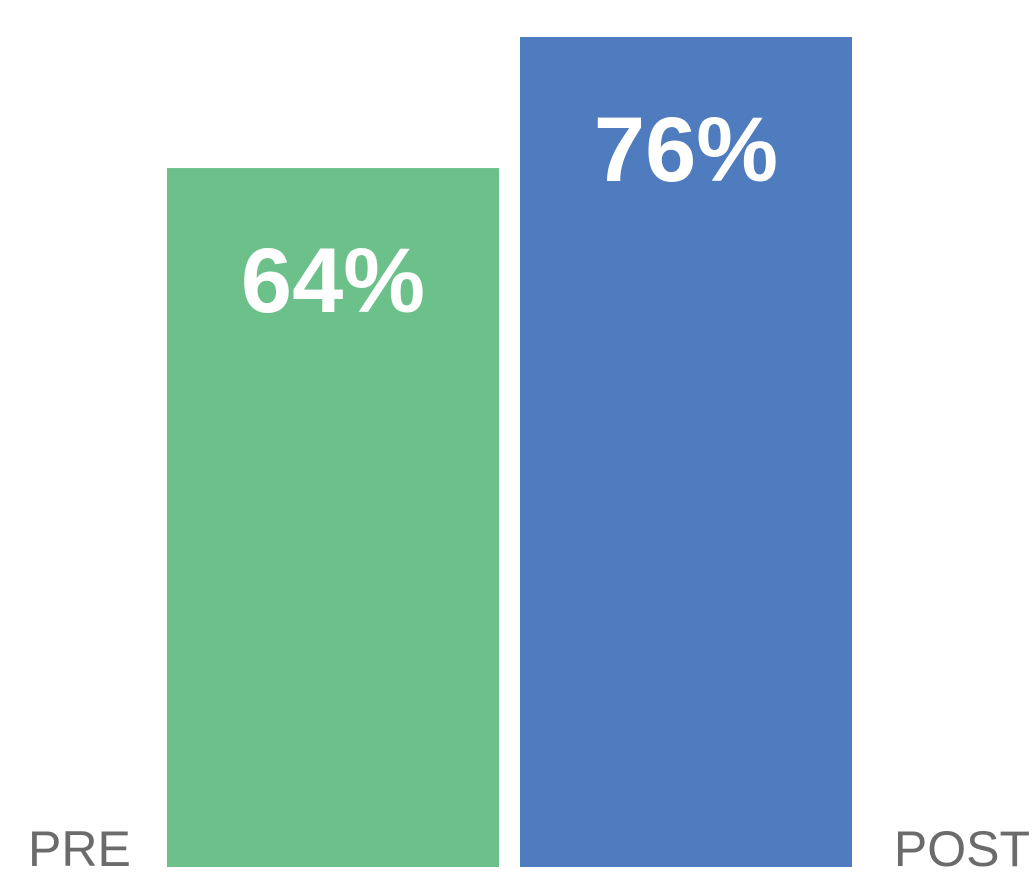  I want to click on value-label: 76%, so click(686, 150).